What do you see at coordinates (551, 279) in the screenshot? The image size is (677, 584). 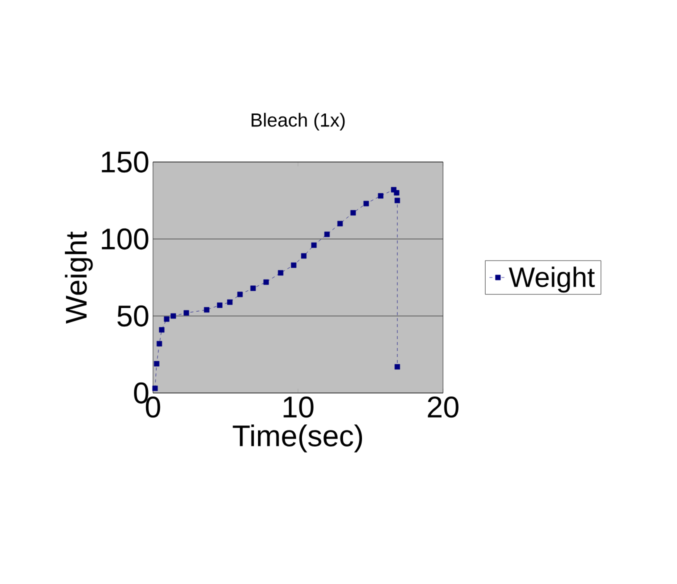 I see `legend-label: Weight` at bounding box center [551, 279].